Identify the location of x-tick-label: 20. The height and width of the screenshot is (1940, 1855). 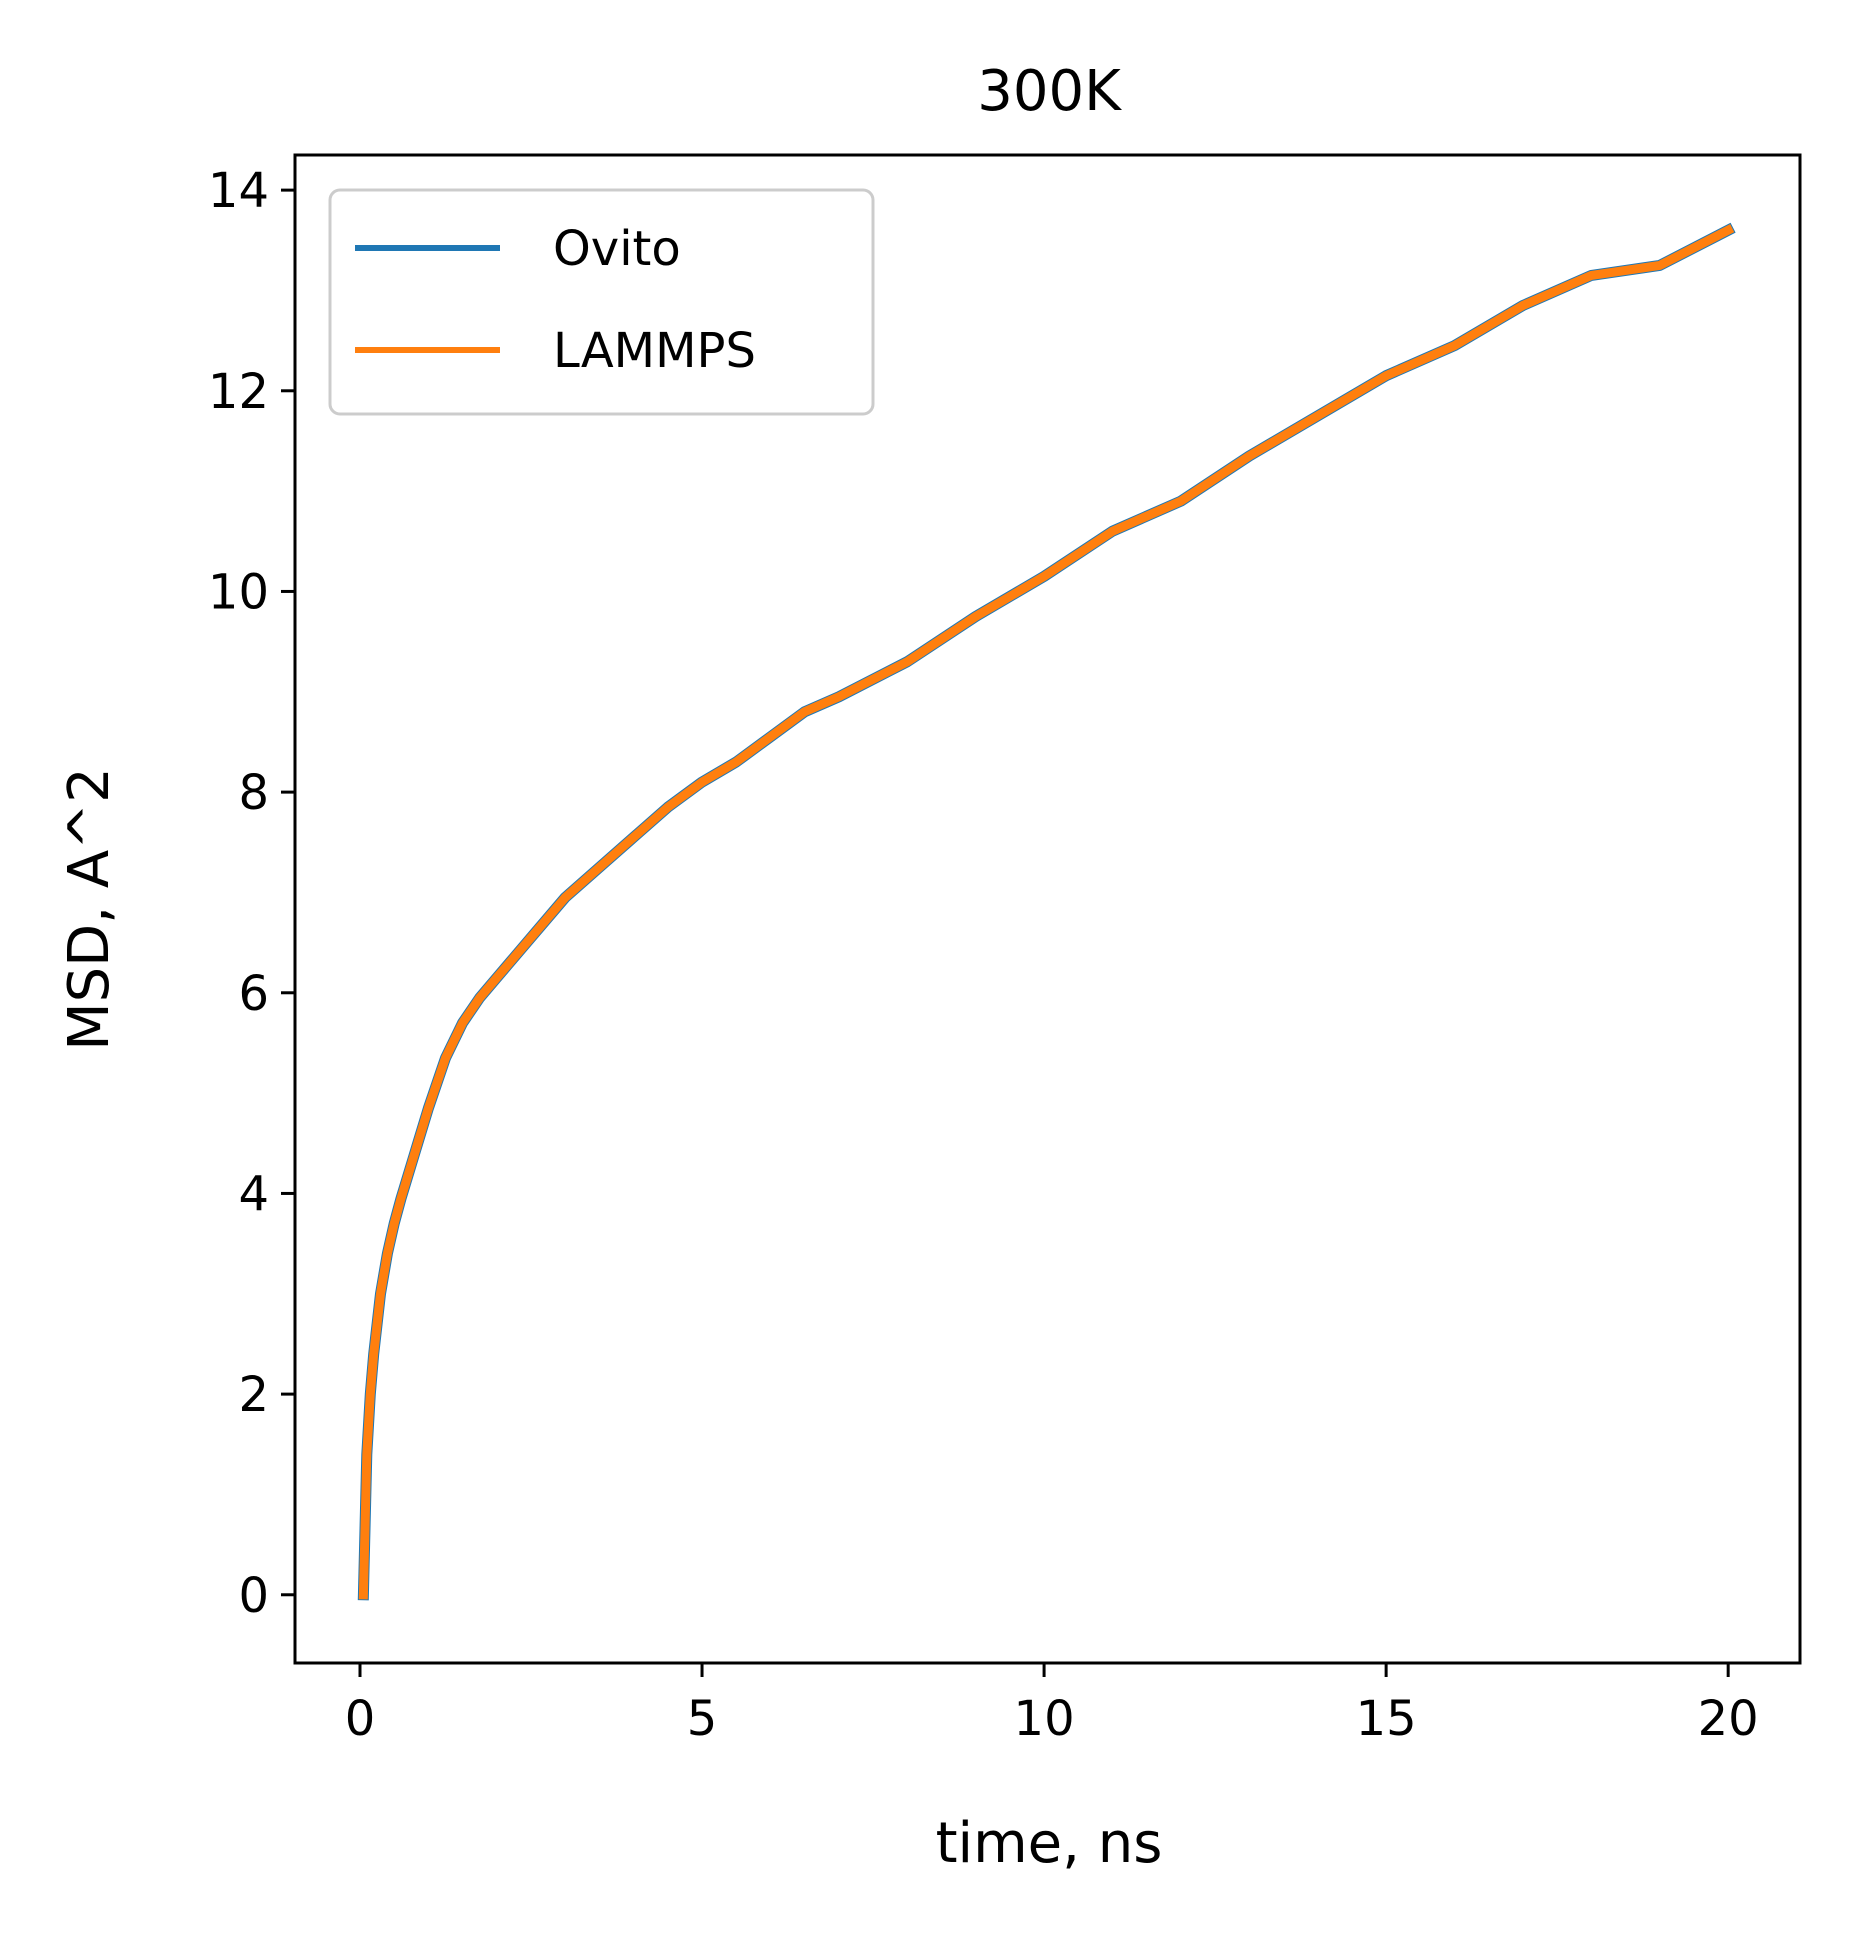
(1728, 1719).